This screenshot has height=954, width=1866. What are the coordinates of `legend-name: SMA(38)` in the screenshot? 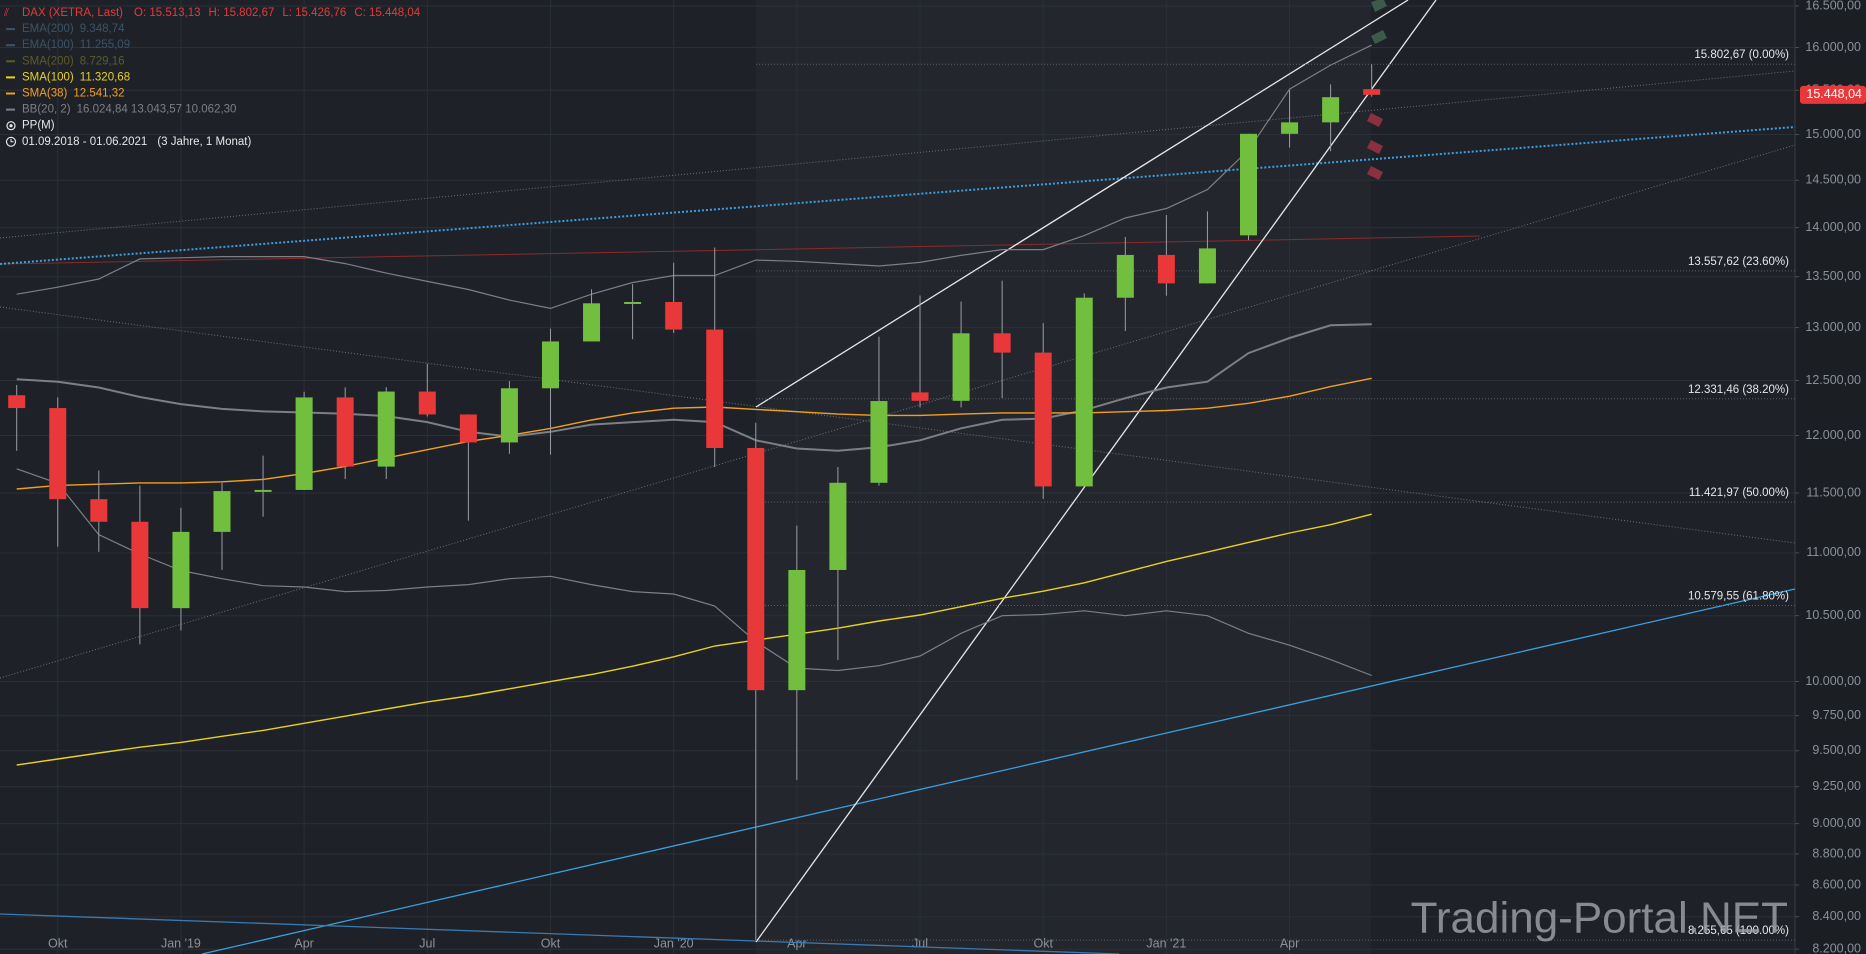 It's located at (45, 94).